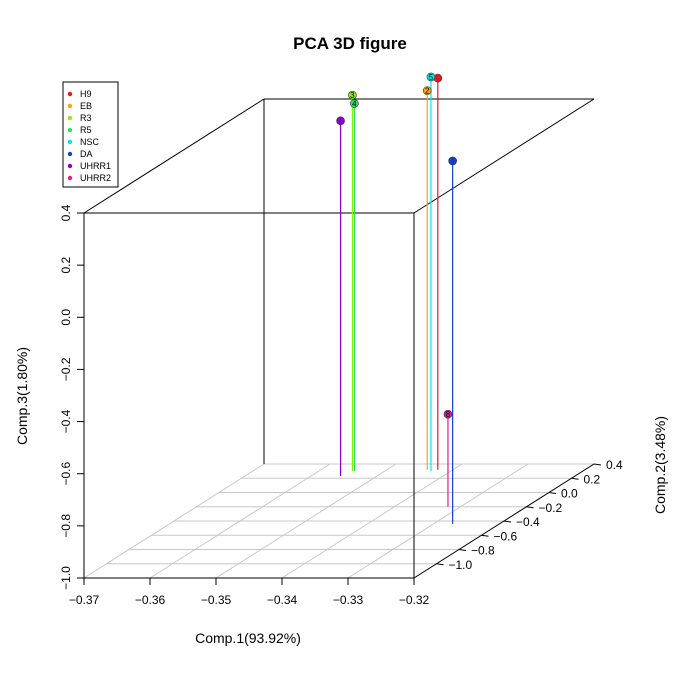 This screenshot has height=700, width=700. Describe the element at coordinates (66, 264) in the screenshot. I see `z-tick-label: 0.2` at that location.